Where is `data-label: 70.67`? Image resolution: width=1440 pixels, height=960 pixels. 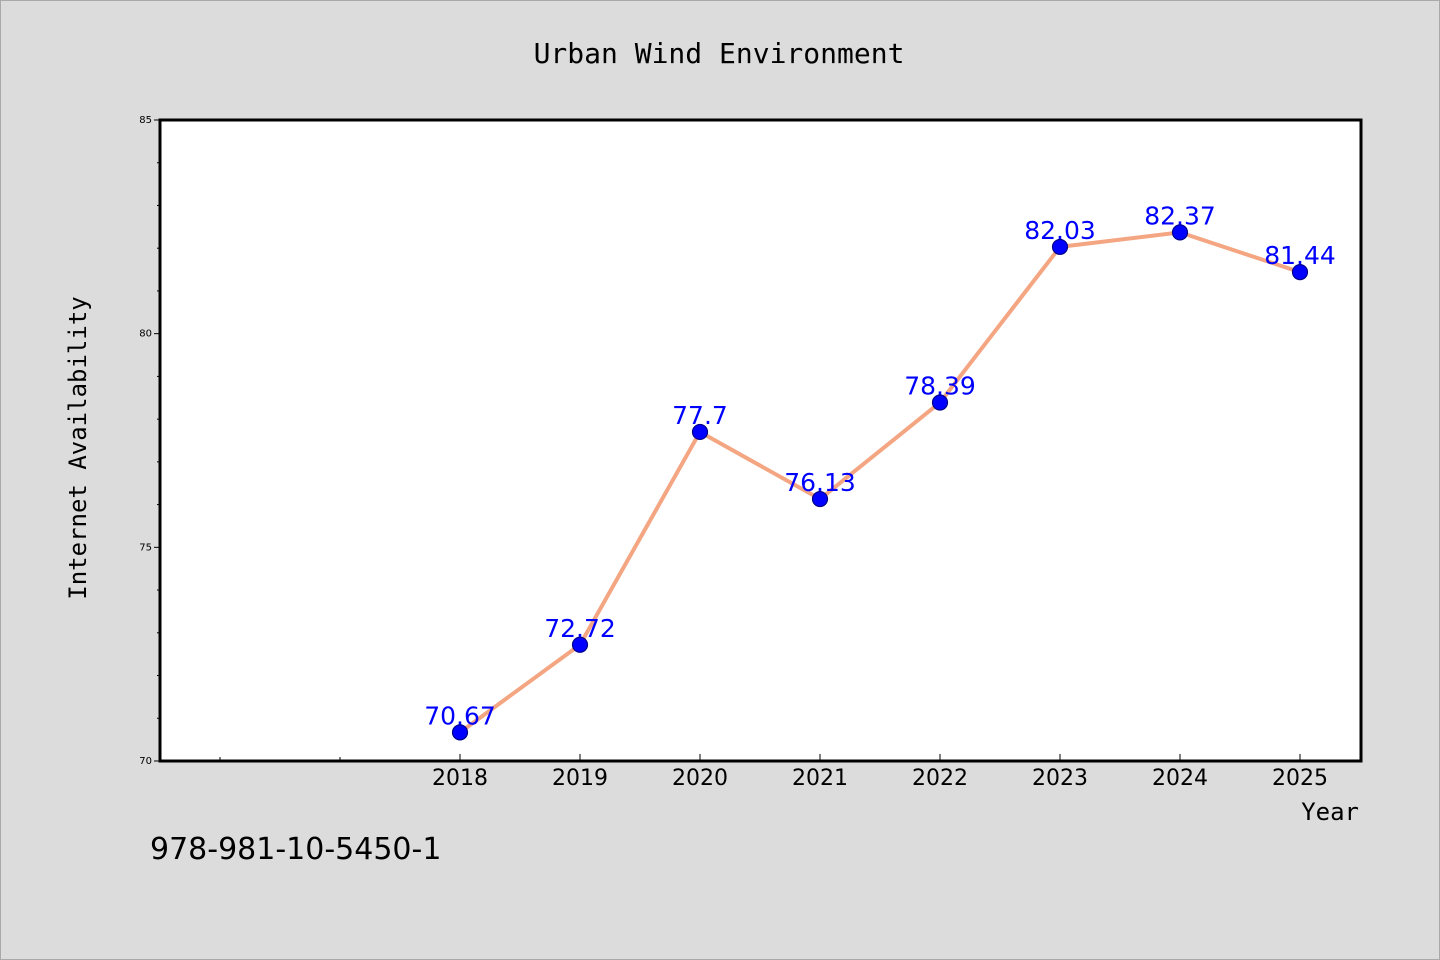 data-label: 70.67 is located at coordinates (460, 715).